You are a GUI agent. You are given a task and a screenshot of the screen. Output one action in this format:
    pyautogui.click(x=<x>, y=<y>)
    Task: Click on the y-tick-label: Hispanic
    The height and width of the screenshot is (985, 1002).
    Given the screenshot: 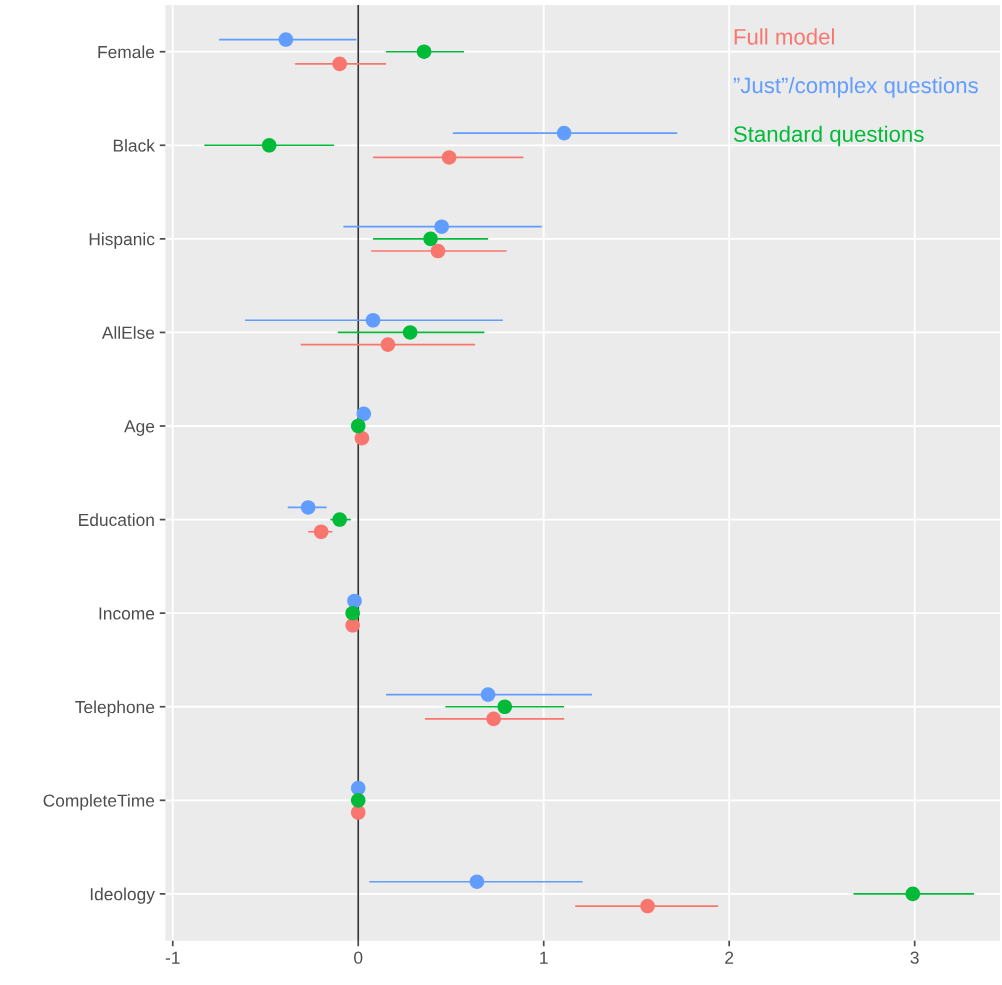 What is the action you would take?
    pyautogui.click(x=122, y=240)
    